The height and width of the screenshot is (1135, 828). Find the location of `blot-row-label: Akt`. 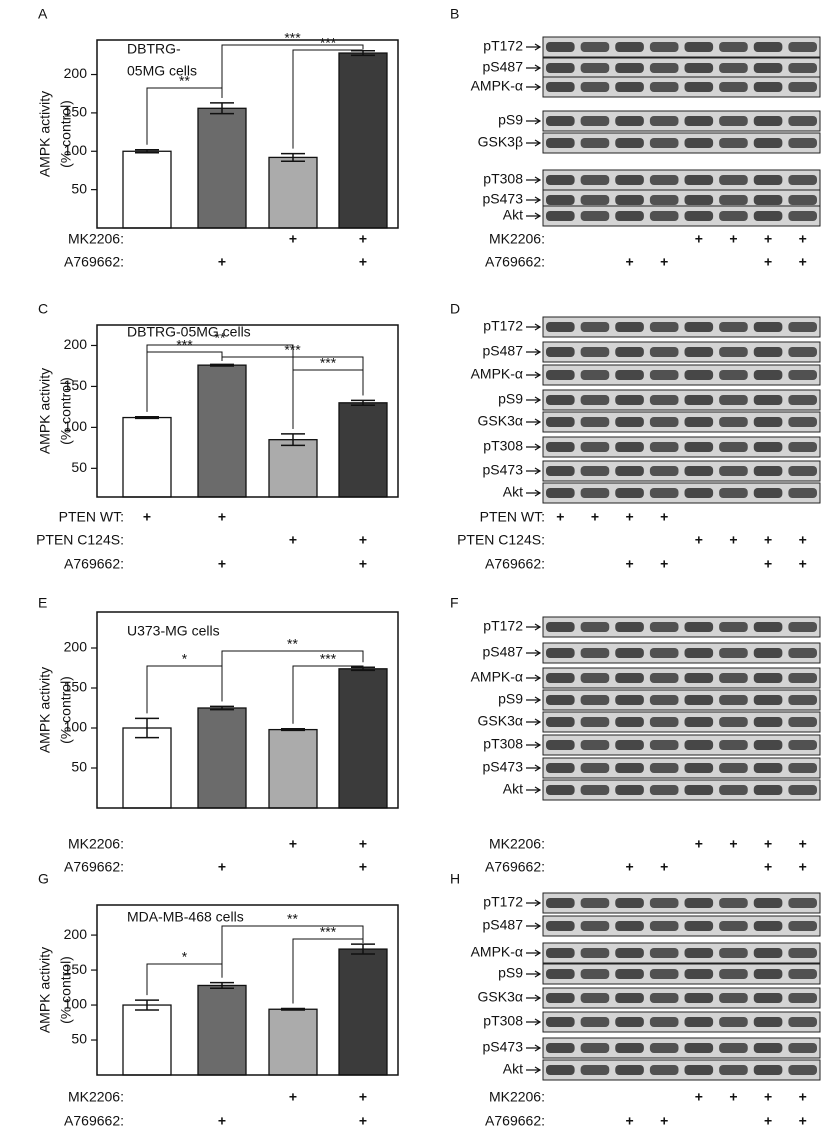

blot-row-label: Akt is located at coordinates (513, 215).